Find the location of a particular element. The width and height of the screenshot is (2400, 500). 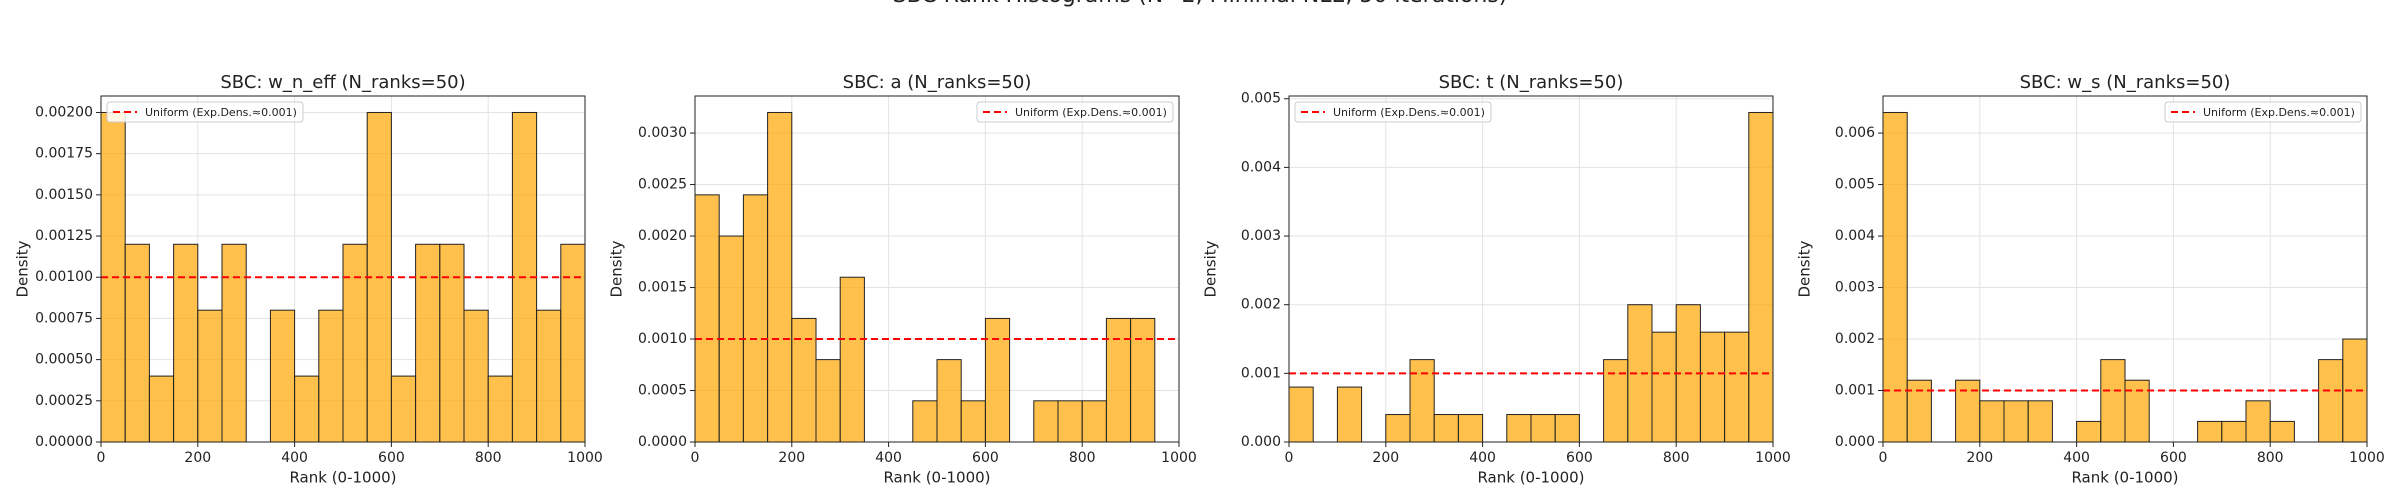

subplot-title: SBC: t (N_ranks=50) is located at coordinates (1531, 82).